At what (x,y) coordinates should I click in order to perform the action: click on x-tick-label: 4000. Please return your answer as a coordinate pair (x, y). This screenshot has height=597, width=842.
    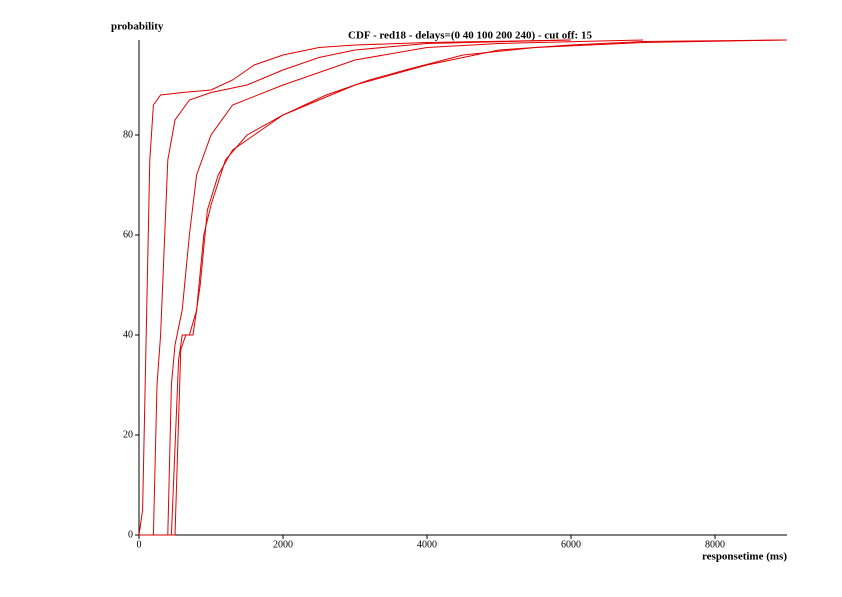
    Looking at the image, I should click on (427, 544).